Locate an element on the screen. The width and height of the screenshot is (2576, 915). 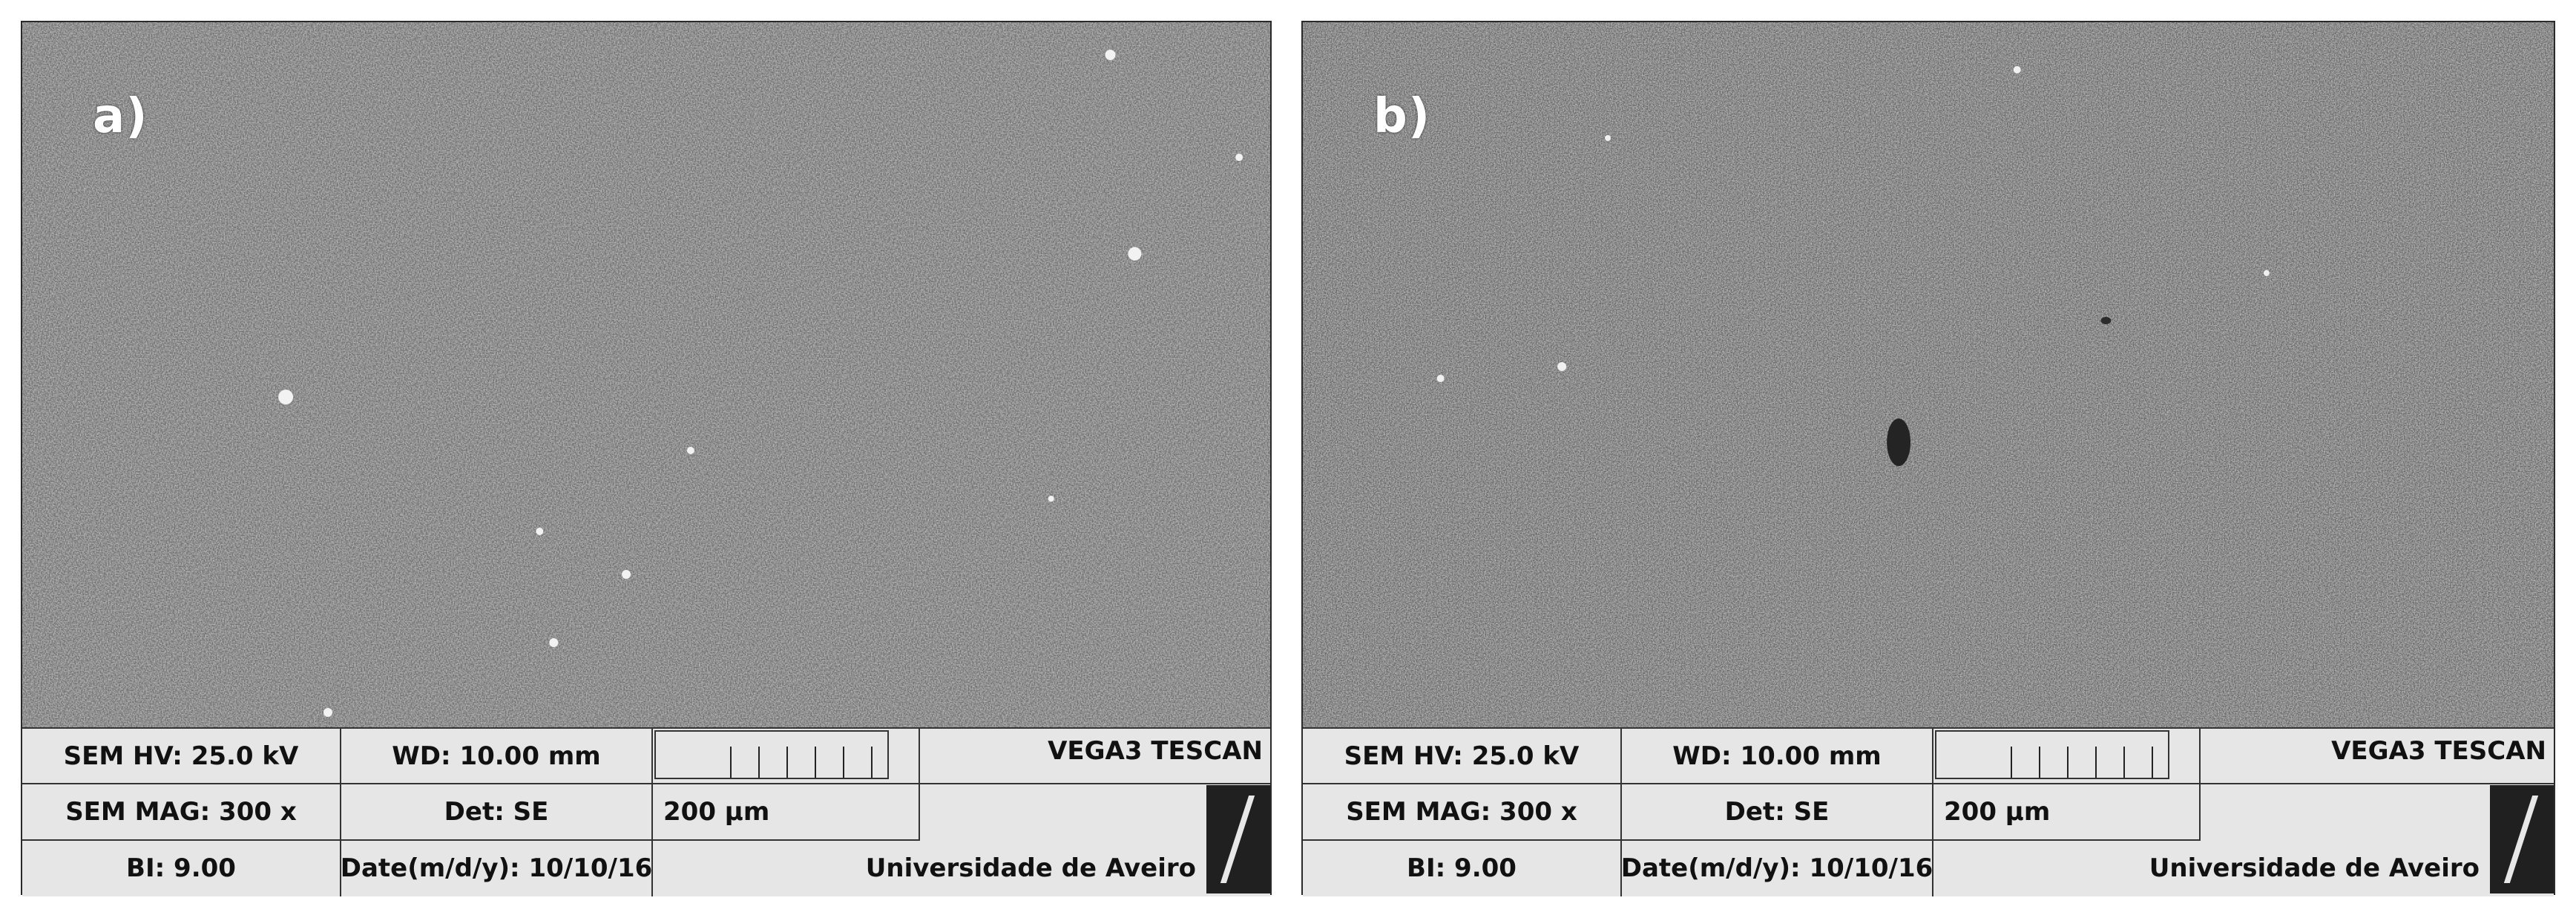
panel-label: b) is located at coordinates (1402, 116).